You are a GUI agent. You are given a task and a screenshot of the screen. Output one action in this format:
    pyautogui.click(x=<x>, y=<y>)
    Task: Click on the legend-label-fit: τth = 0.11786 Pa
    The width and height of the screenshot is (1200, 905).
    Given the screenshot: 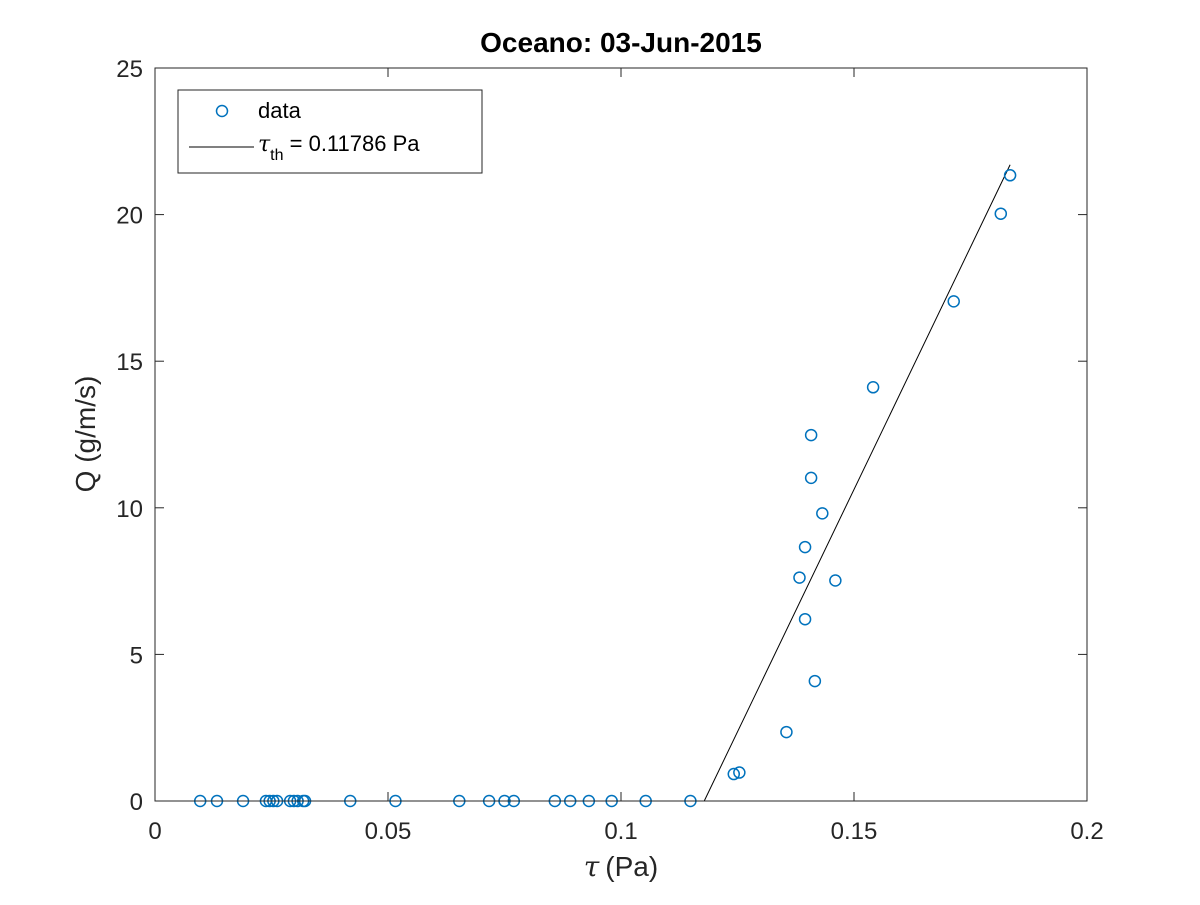 What is the action you would take?
    pyautogui.click(x=339, y=147)
    